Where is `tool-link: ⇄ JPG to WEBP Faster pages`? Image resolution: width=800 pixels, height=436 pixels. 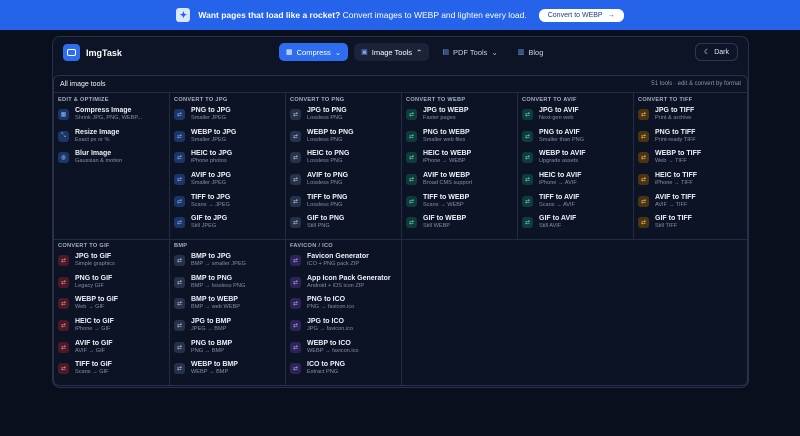 tool-link: ⇄ JPG to WEBP Faster pages is located at coordinates (459, 118).